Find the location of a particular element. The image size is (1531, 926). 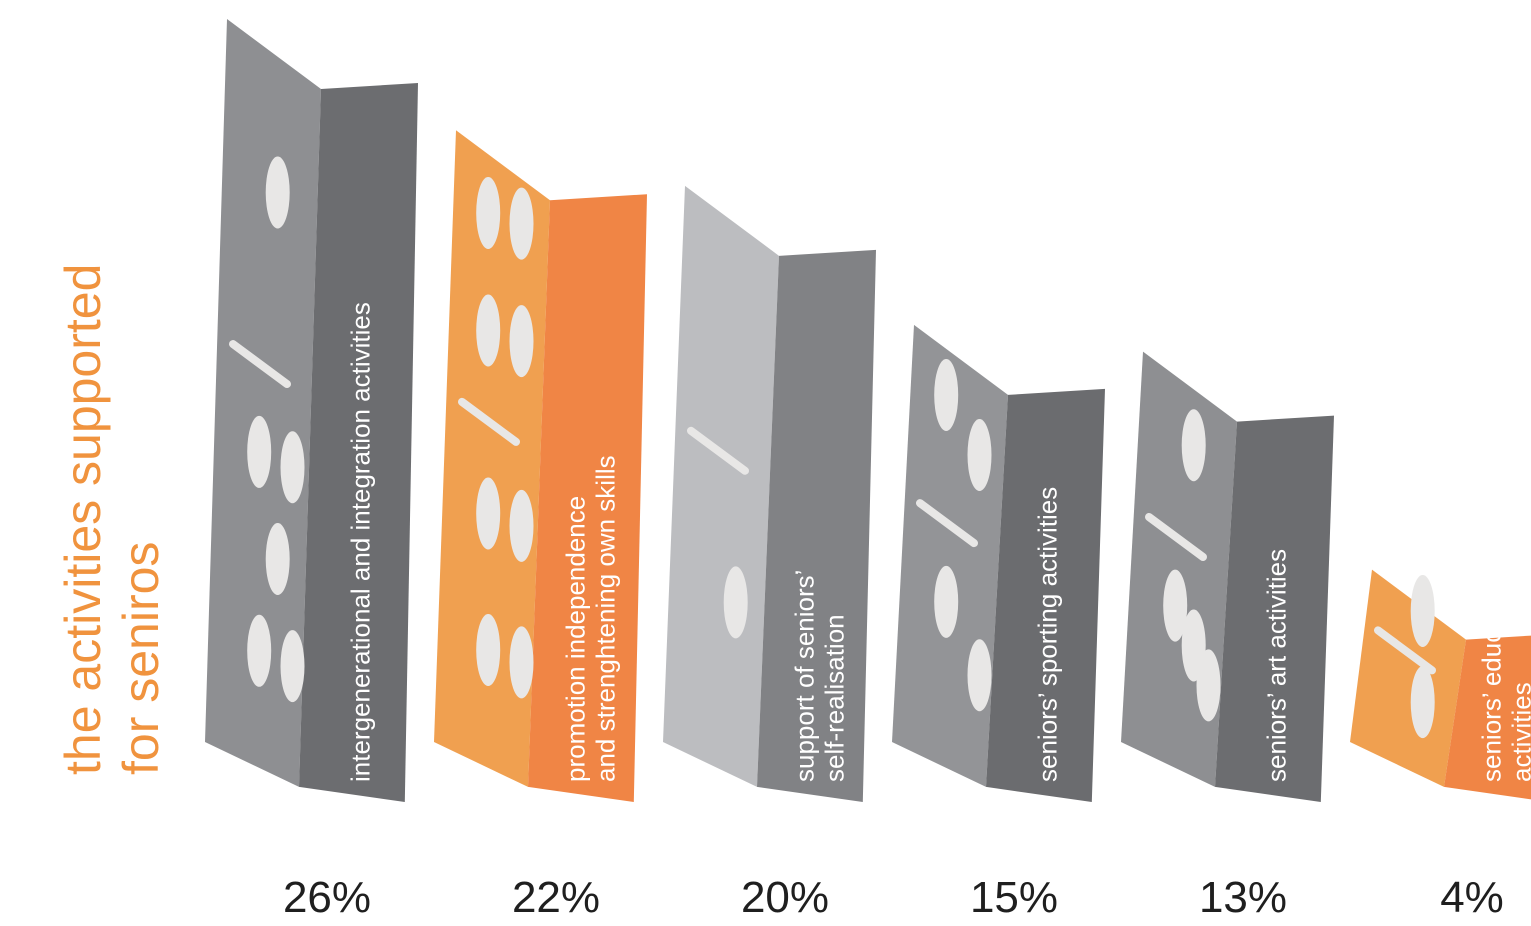

category-label: seniors’ sporting activities is located at coordinates (1048, 634).